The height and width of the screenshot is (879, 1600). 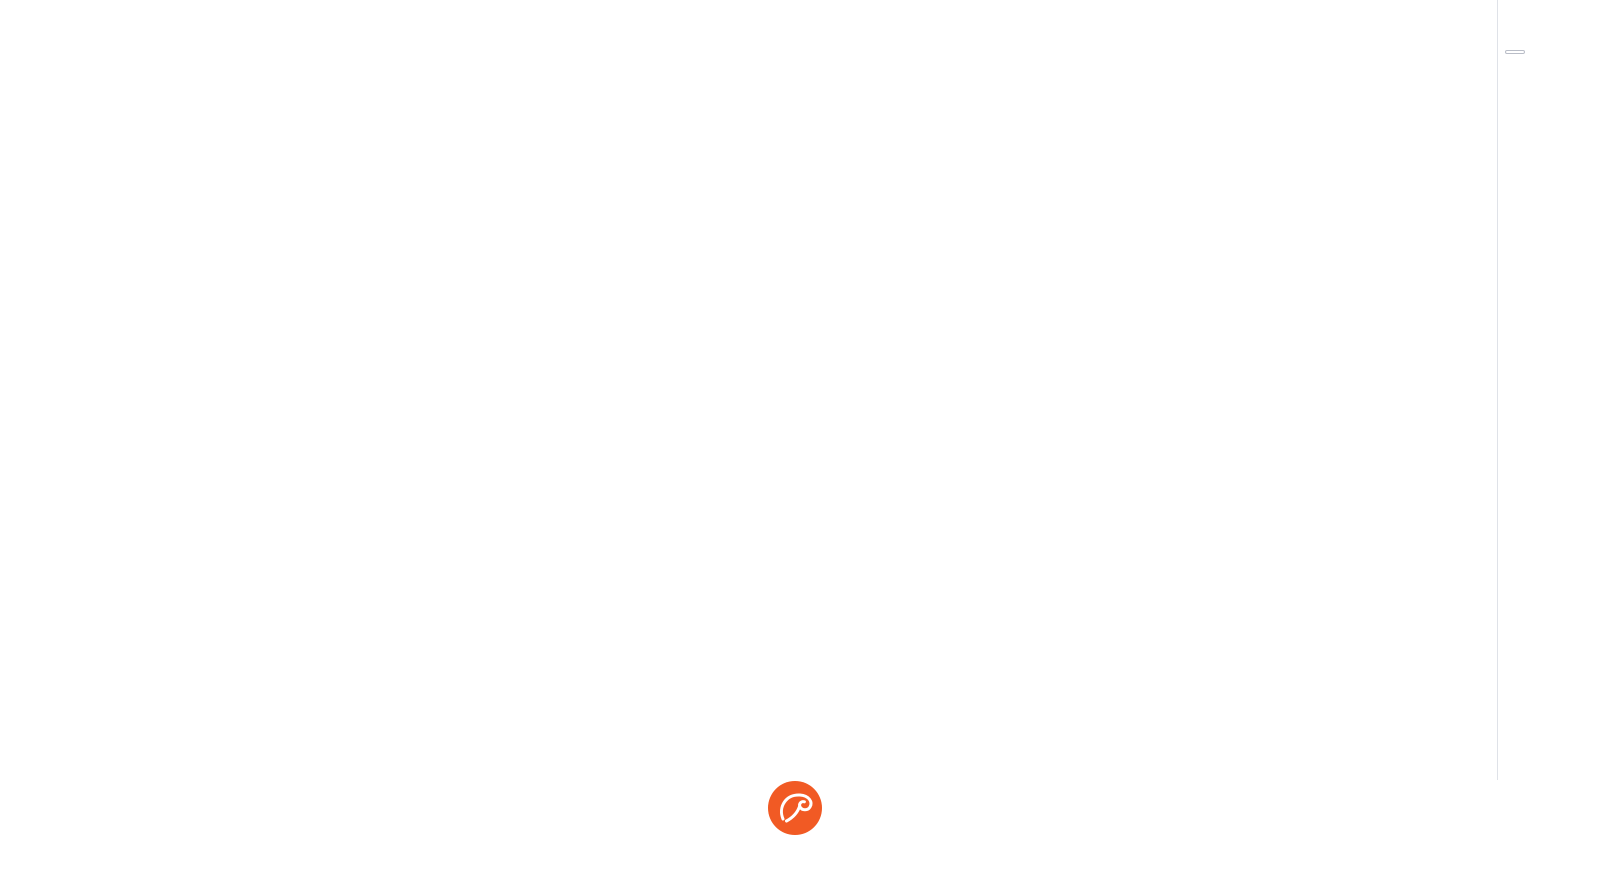 What do you see at coordinates (795, 808) in the screenshot?
I see `fxopen-logo-icon` at bounding box center [795, 808].